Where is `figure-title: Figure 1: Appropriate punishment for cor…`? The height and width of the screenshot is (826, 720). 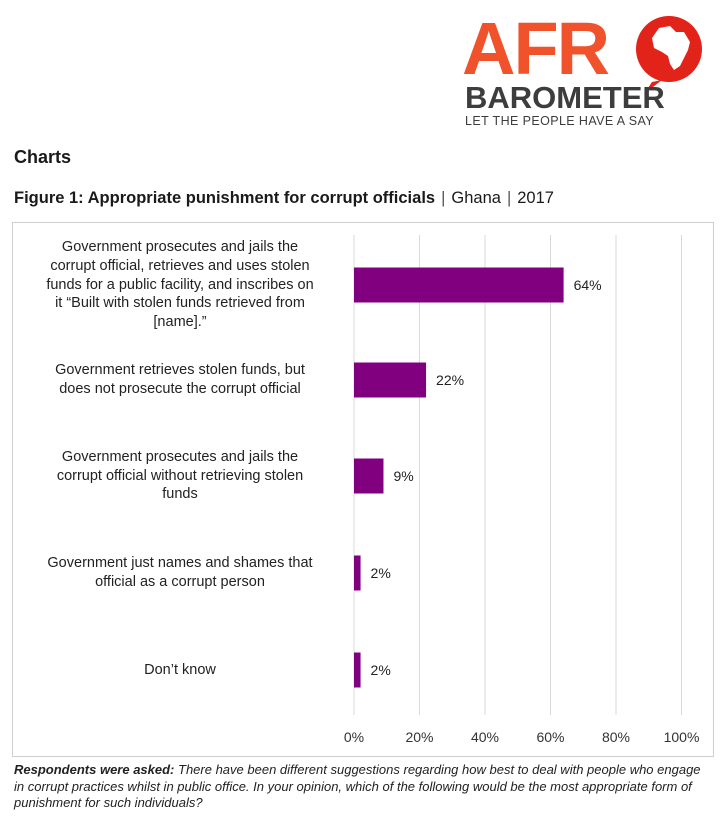
figure-title: Figure 1: Appropriate punishment for cor… is located at coordinates (284, 199).